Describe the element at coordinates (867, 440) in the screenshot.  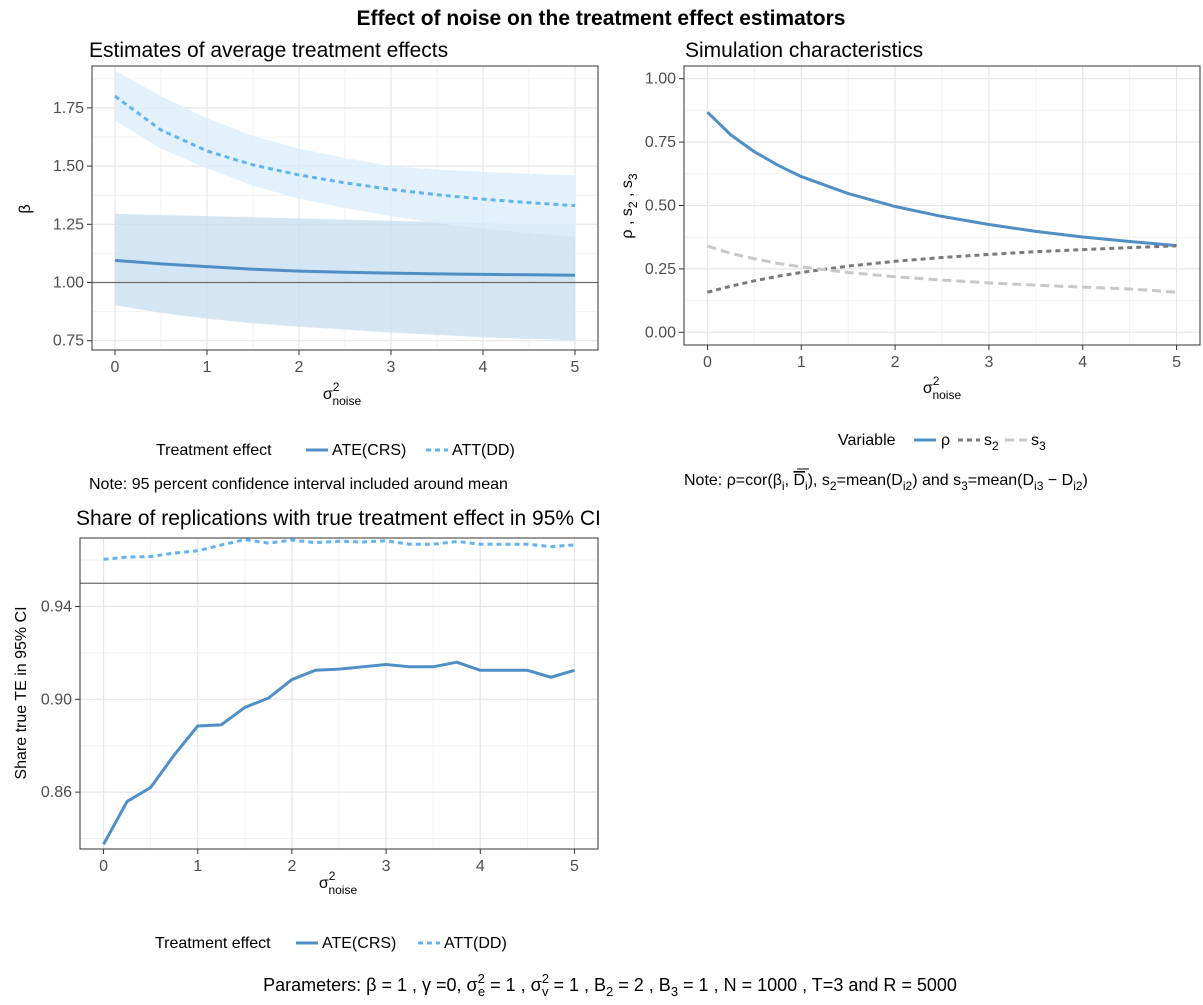
I see `panel-b-legend-title: Variable` at that location.